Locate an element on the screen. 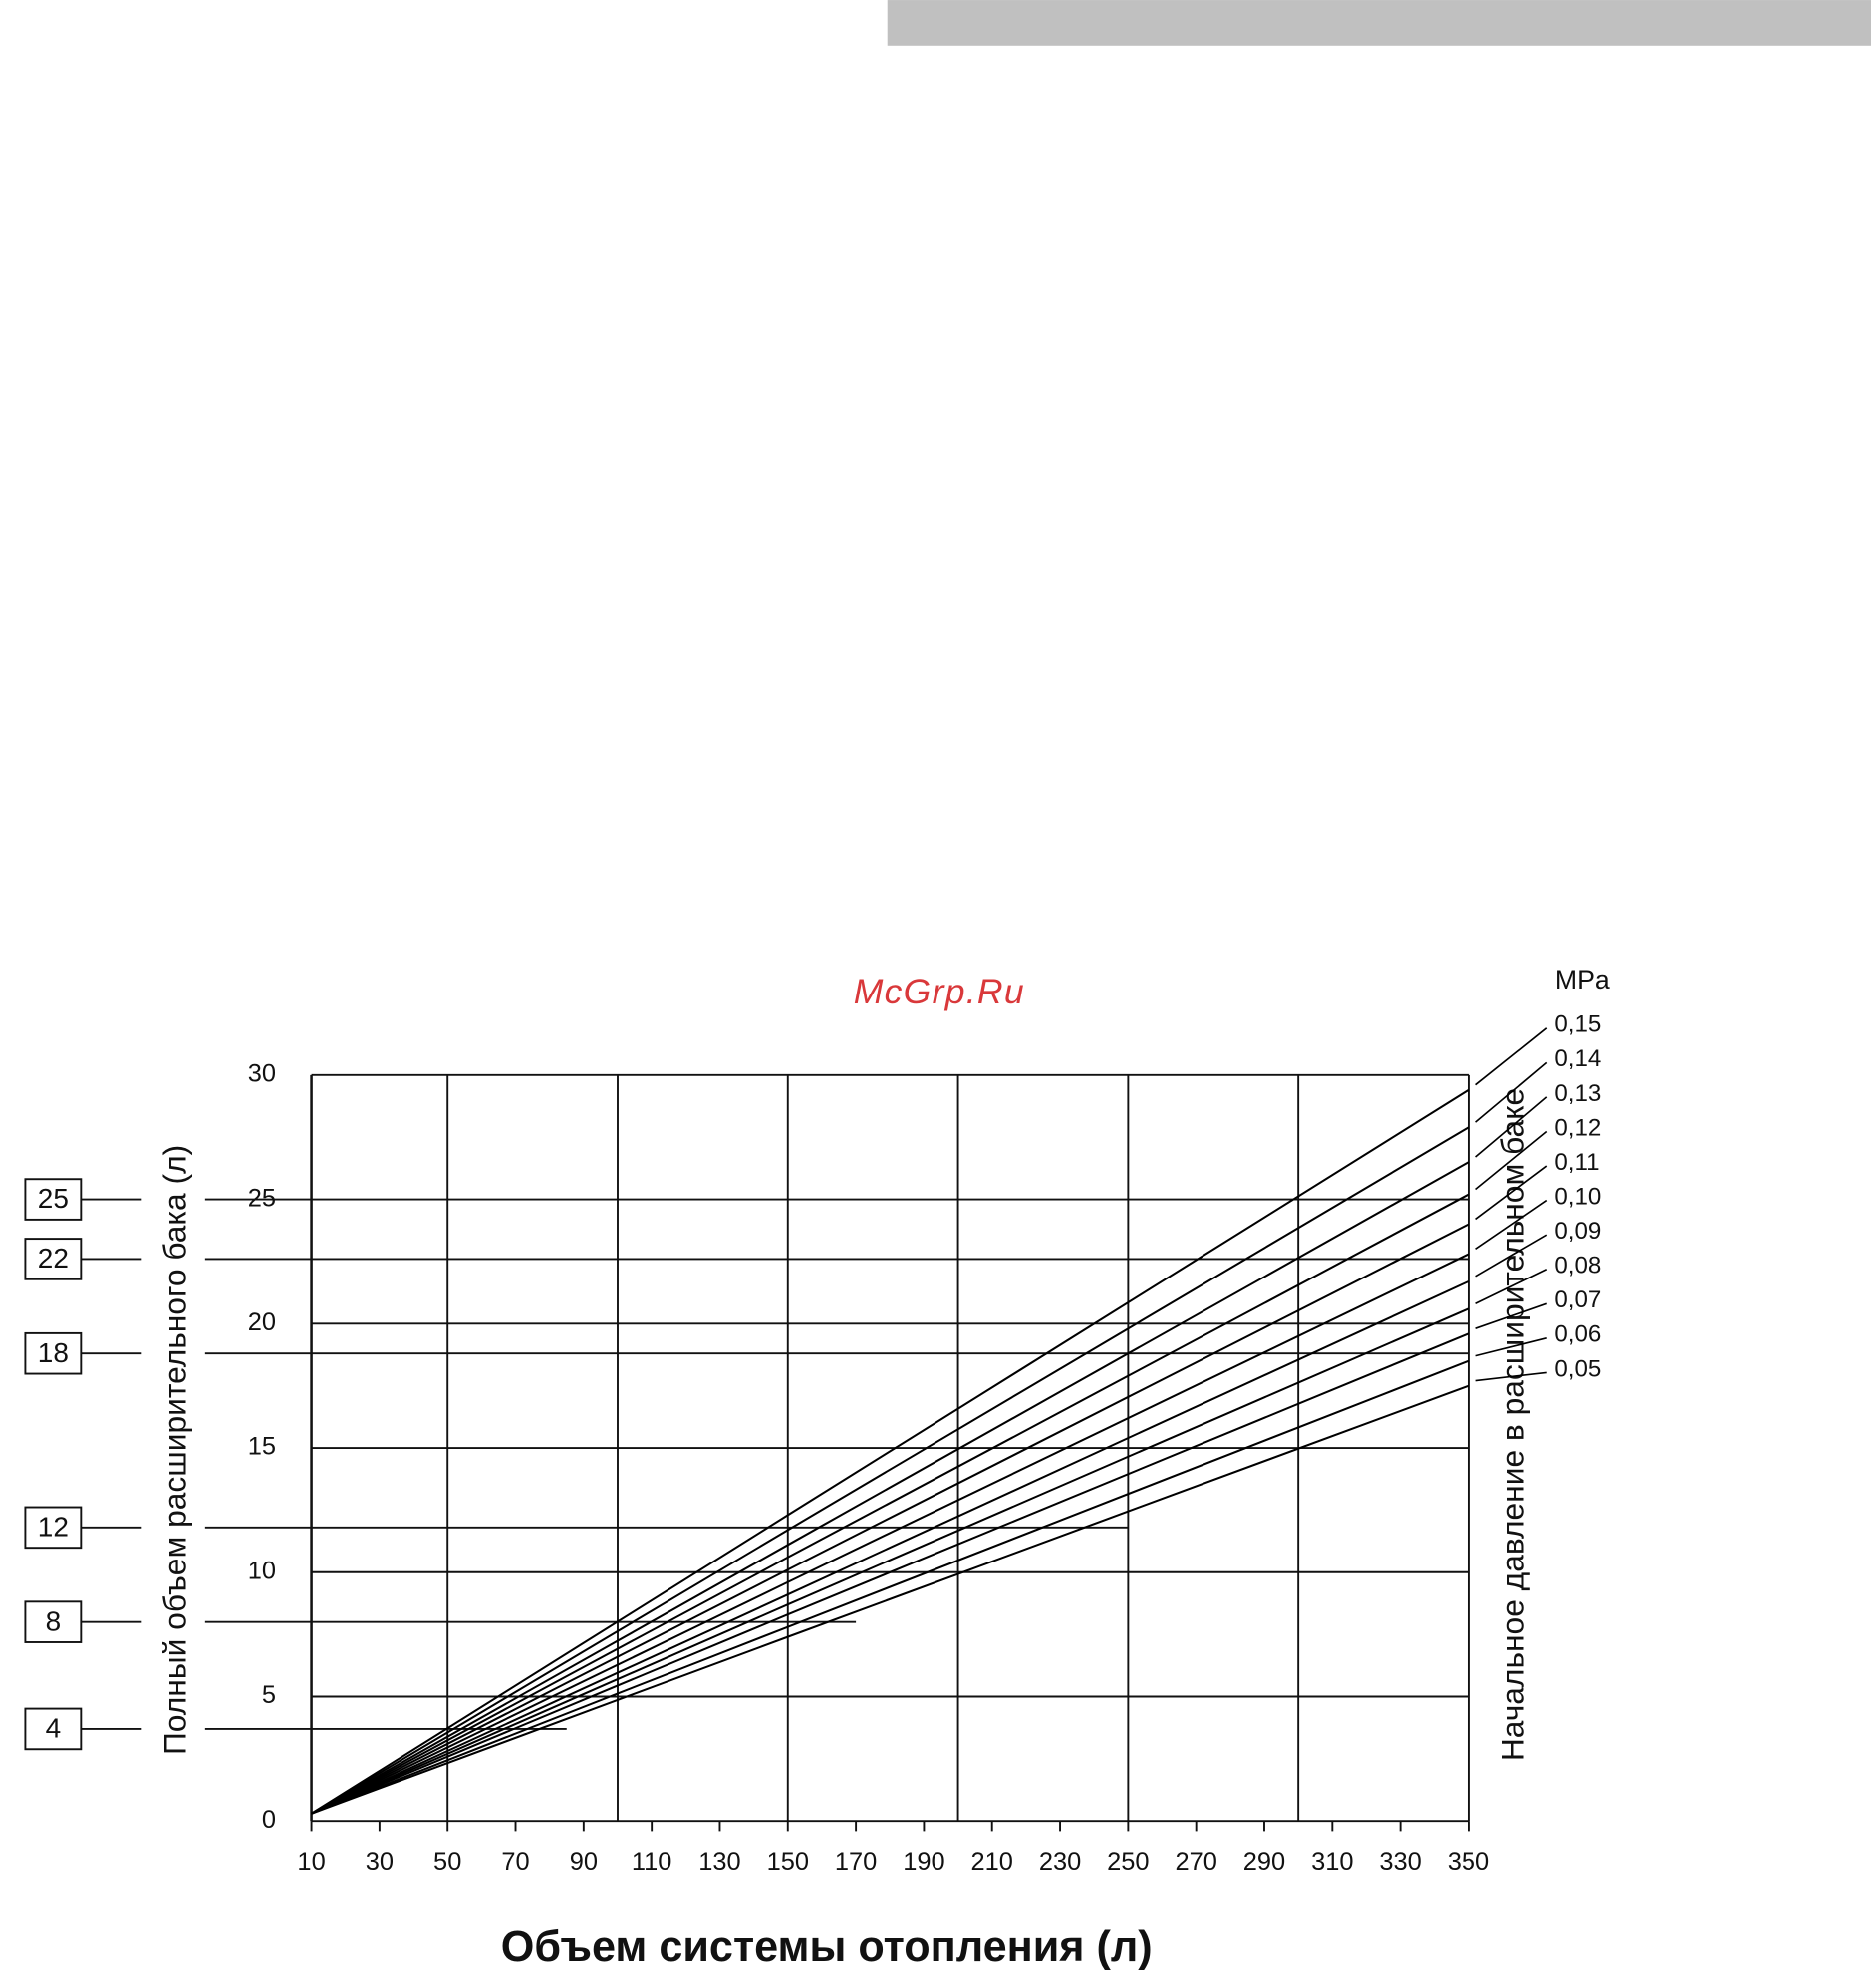  x-tick-label: 10 is located at coordinates (311, 1862).